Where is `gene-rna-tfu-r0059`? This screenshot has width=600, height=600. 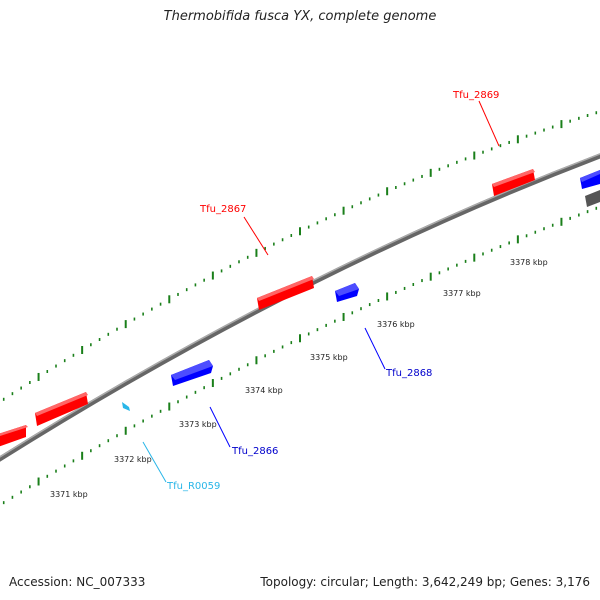 gene-rna-tfu-r0059 is located at coordinates (126, 406).